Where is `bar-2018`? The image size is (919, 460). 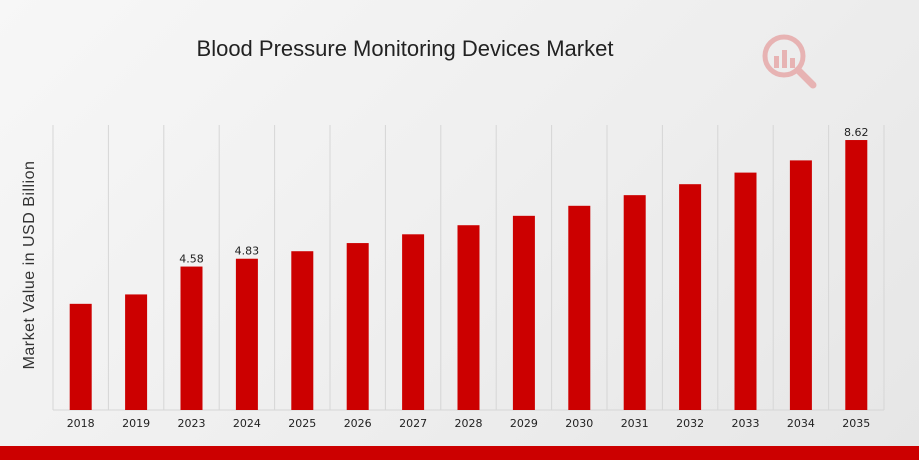
bar-2018 is located at coordinates (80, 356).